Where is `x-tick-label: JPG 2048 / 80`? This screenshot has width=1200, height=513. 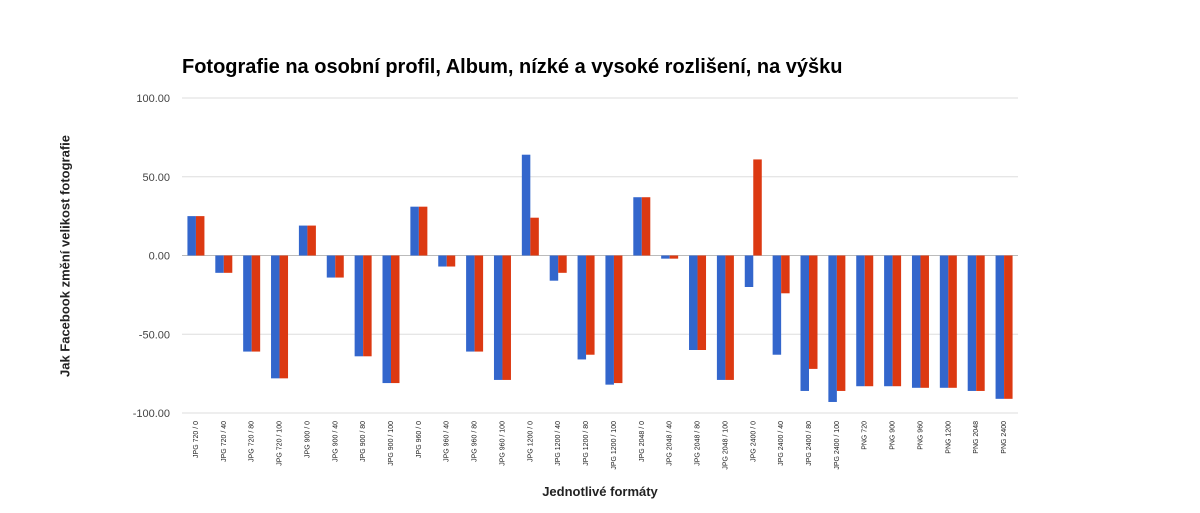
x-tick-label: JPG 2048 / 80 is located at coordinates (698, 443).